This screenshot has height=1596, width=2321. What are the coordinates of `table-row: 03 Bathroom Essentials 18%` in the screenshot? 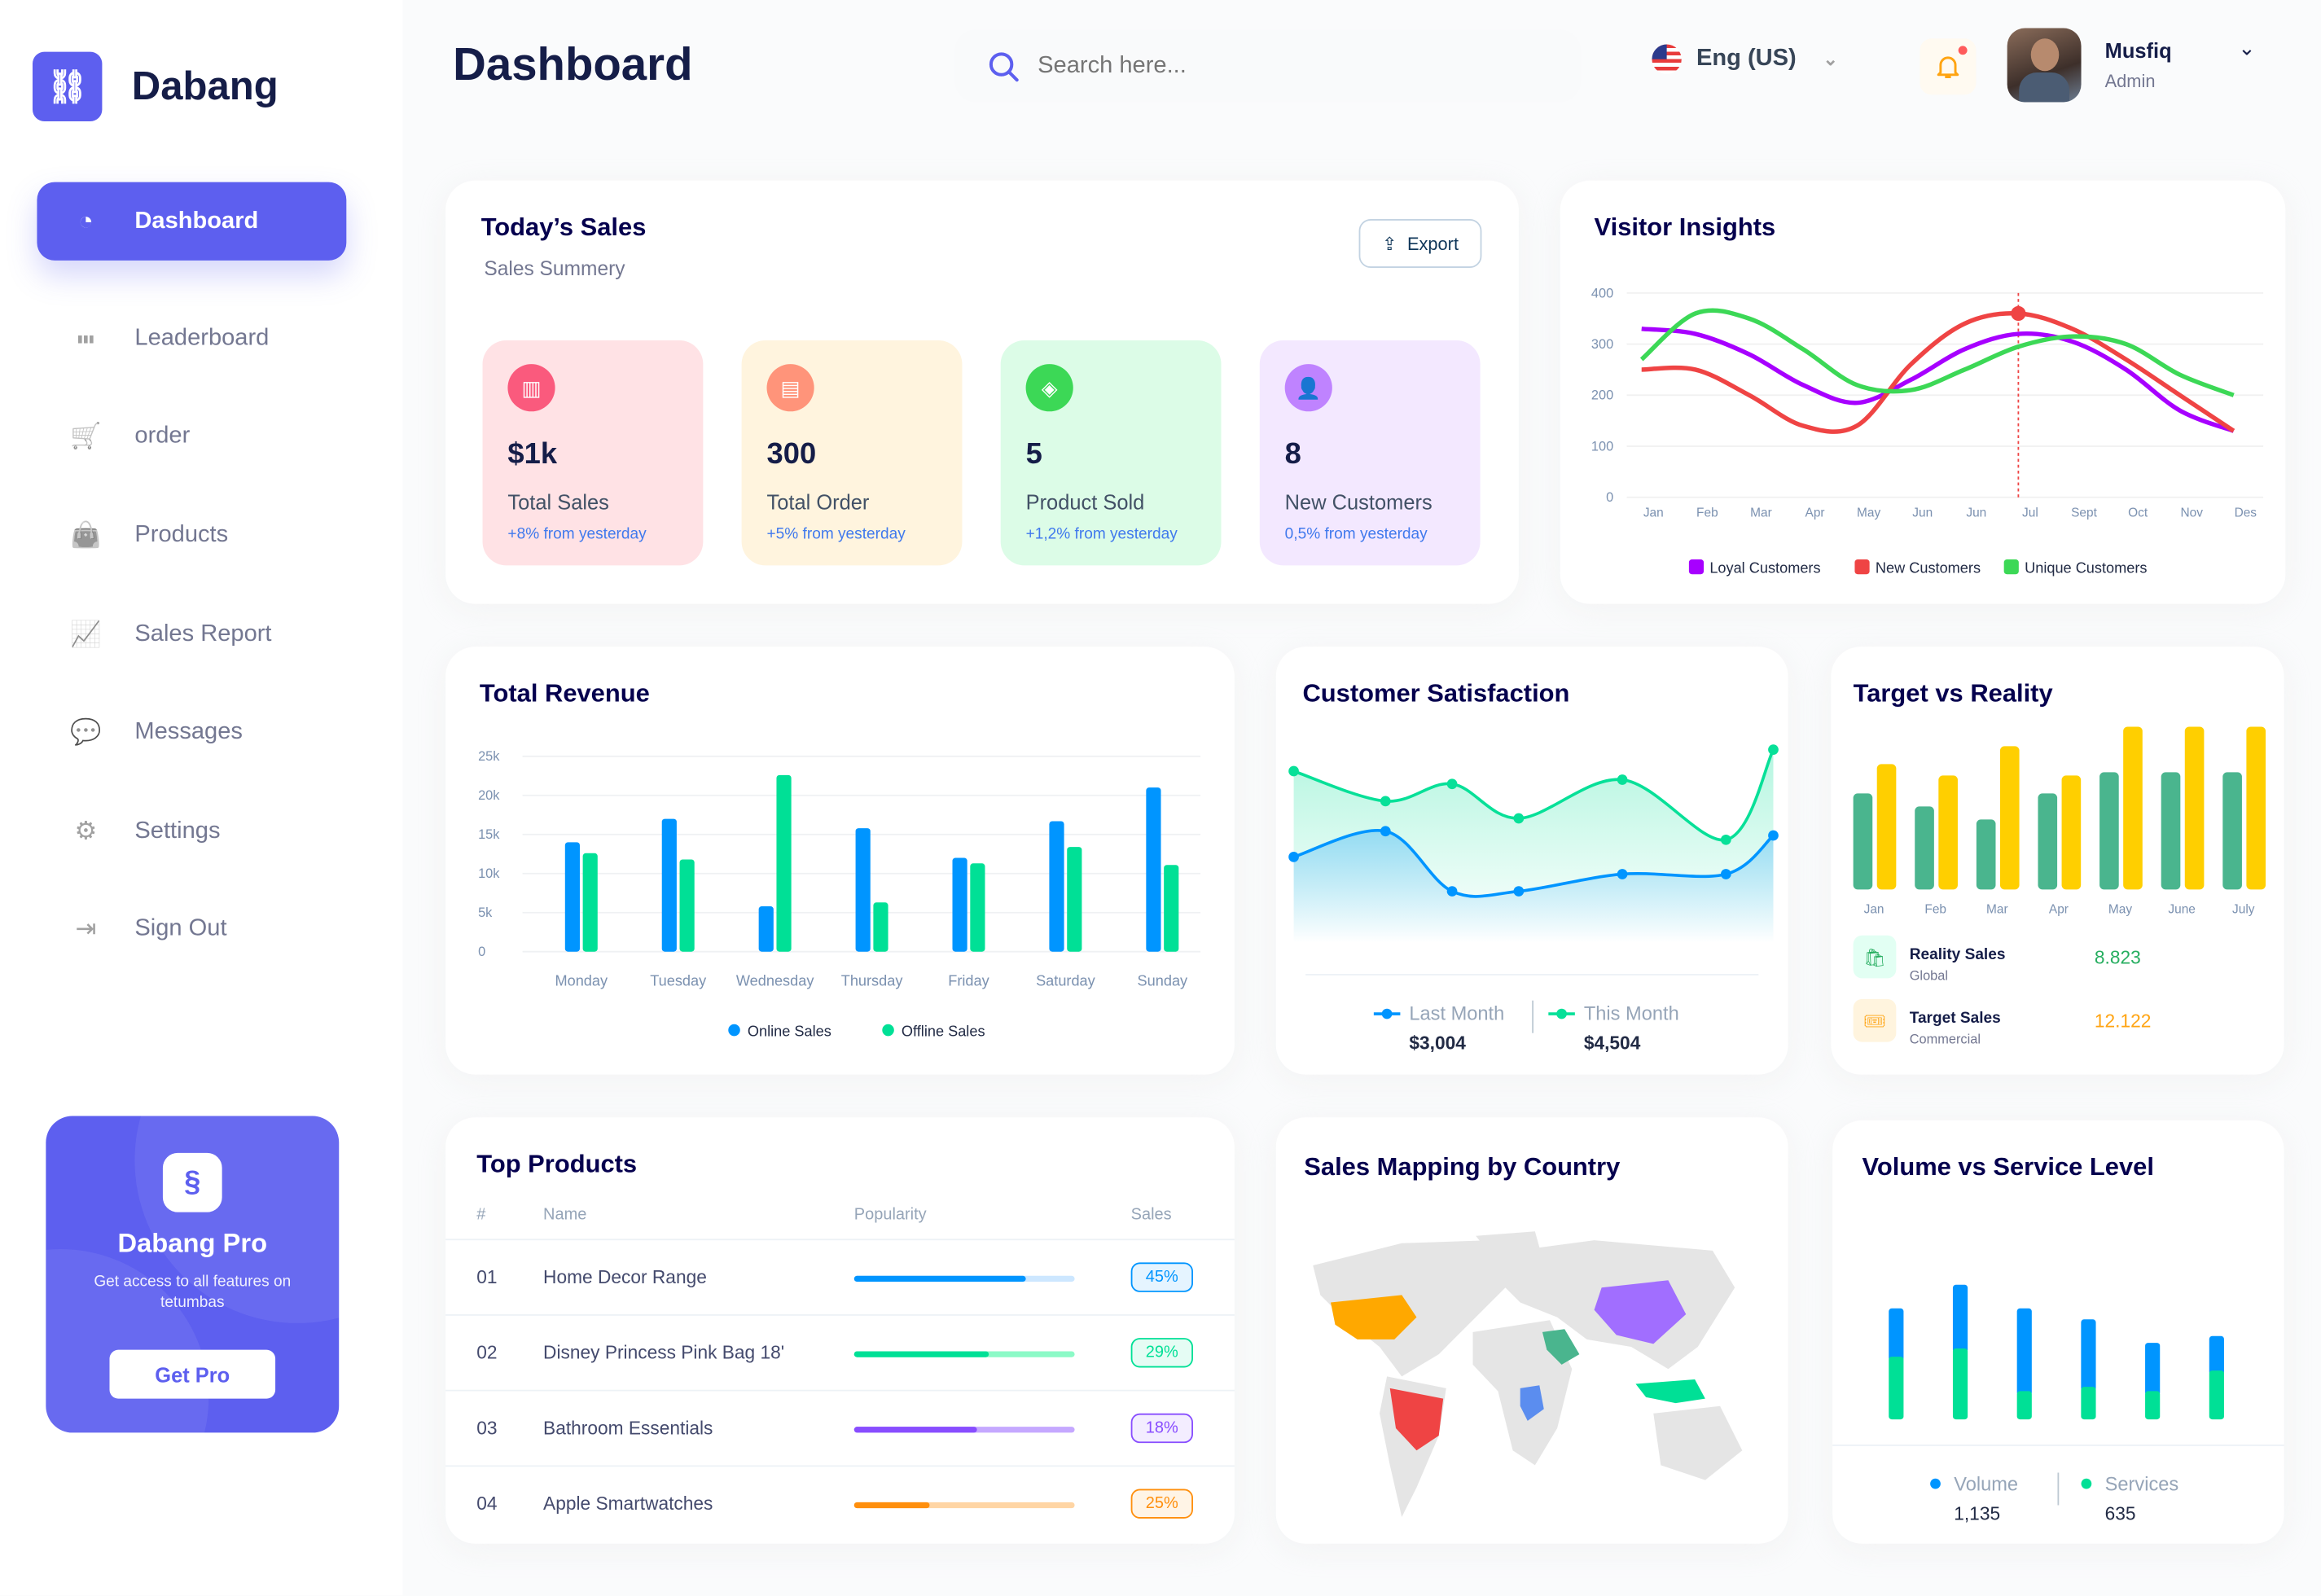 It's located at (840, 1427).